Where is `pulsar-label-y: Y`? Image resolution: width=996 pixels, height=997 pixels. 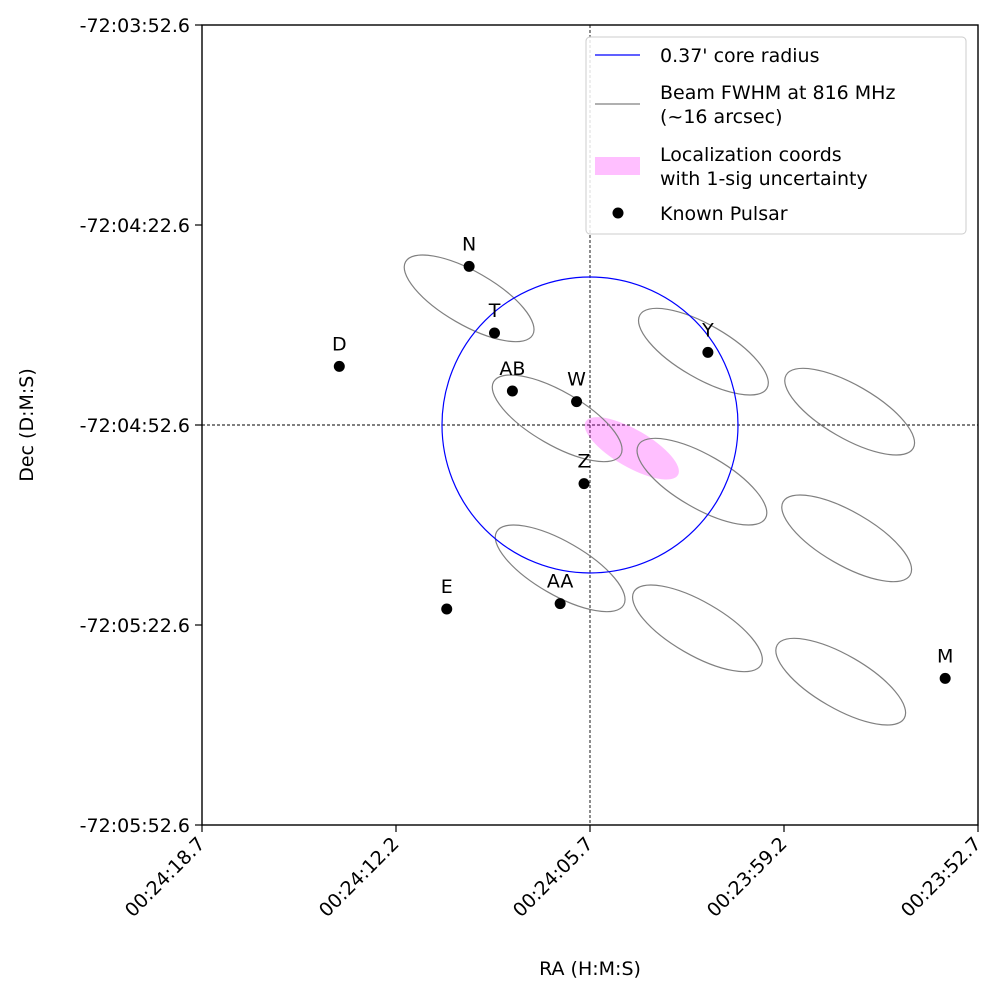 pulsar-label-y: Y is located at coordinates (707, 330).